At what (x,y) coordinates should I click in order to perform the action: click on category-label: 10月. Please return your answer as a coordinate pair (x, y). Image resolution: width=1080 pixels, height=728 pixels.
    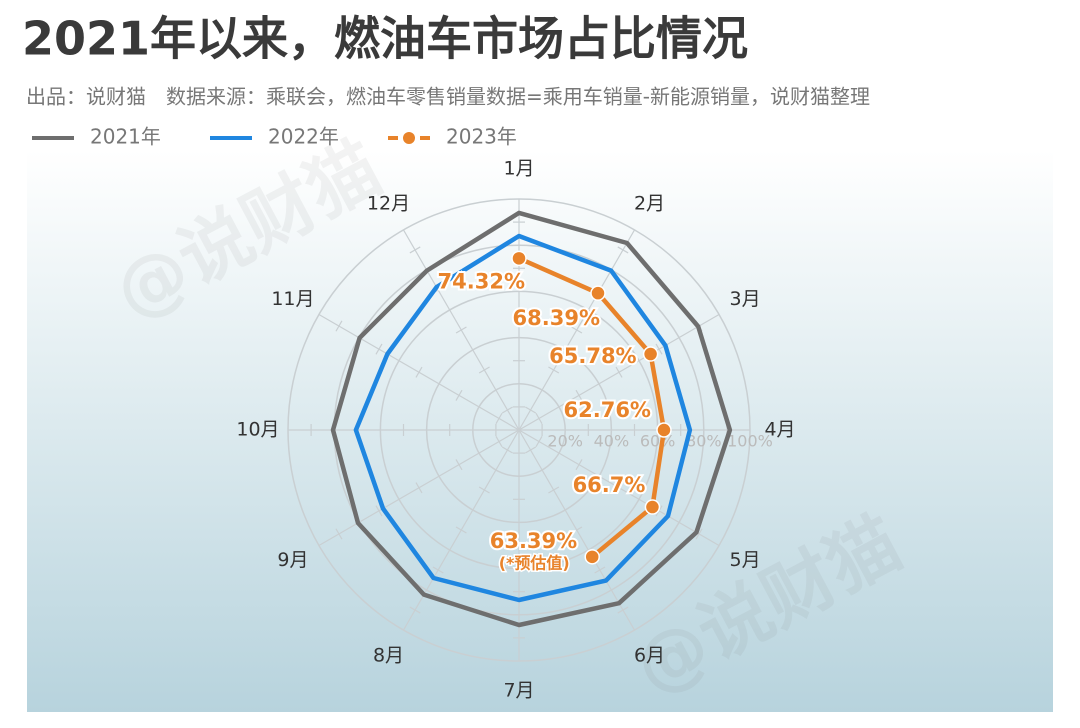
    Looking at the image, I should click on (257, 430).